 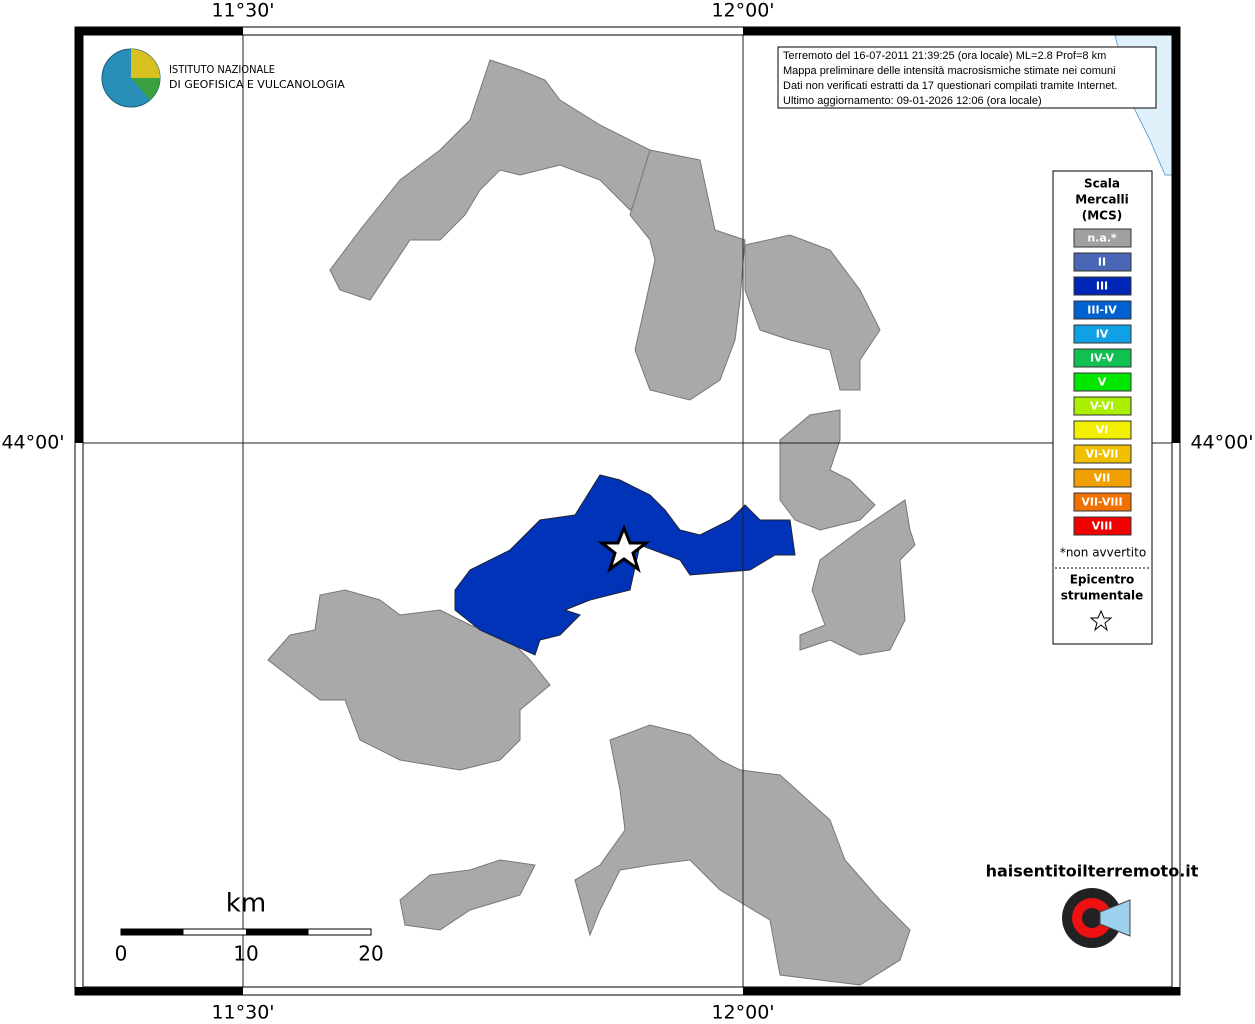 I want to click on institute-name: ISTITUTO NAZIONALE, so click(x=222, y=69).